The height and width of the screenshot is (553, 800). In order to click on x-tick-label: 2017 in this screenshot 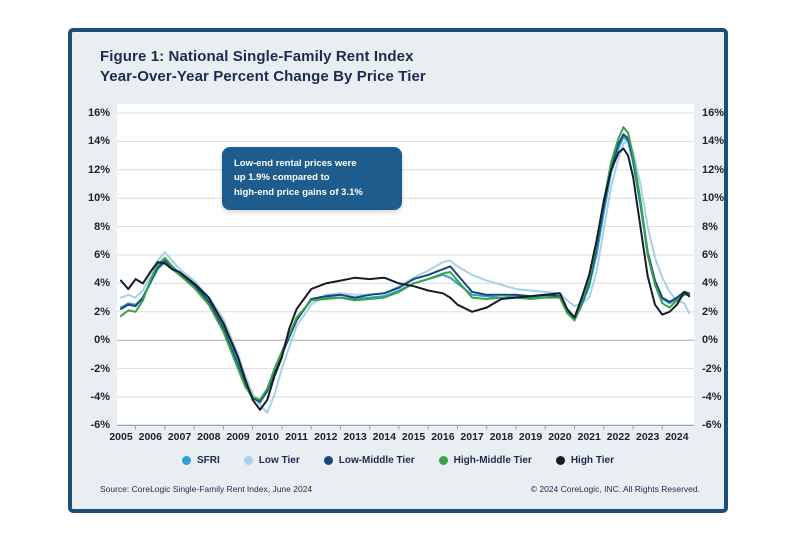, I will do `click(472, 437)`.